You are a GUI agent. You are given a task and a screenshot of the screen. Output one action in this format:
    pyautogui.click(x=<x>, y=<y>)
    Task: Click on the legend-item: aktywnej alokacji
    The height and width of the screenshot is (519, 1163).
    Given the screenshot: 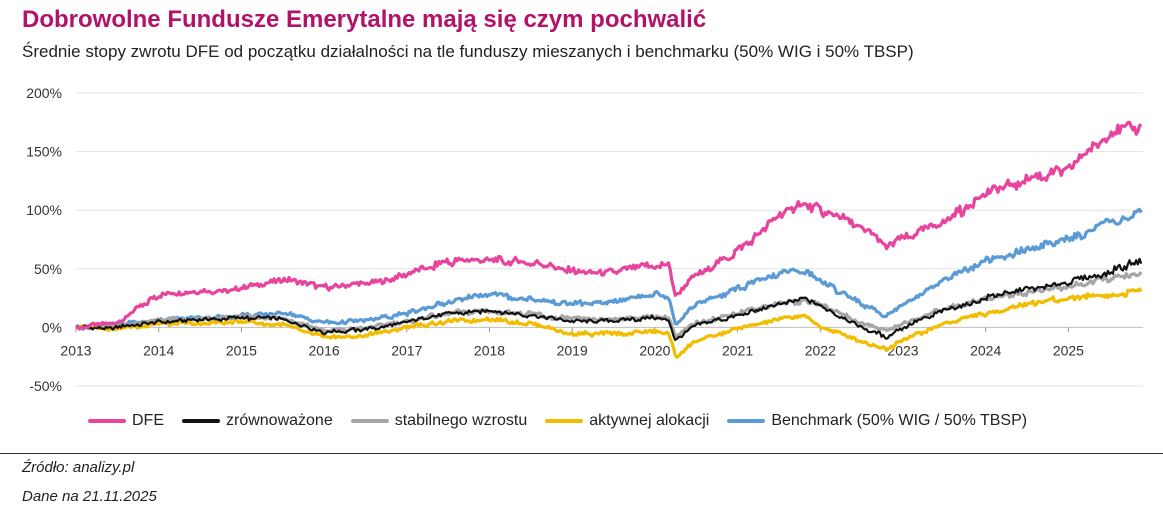 What is the action you would take?
    pyautogui.click(x=627, y=421)
    